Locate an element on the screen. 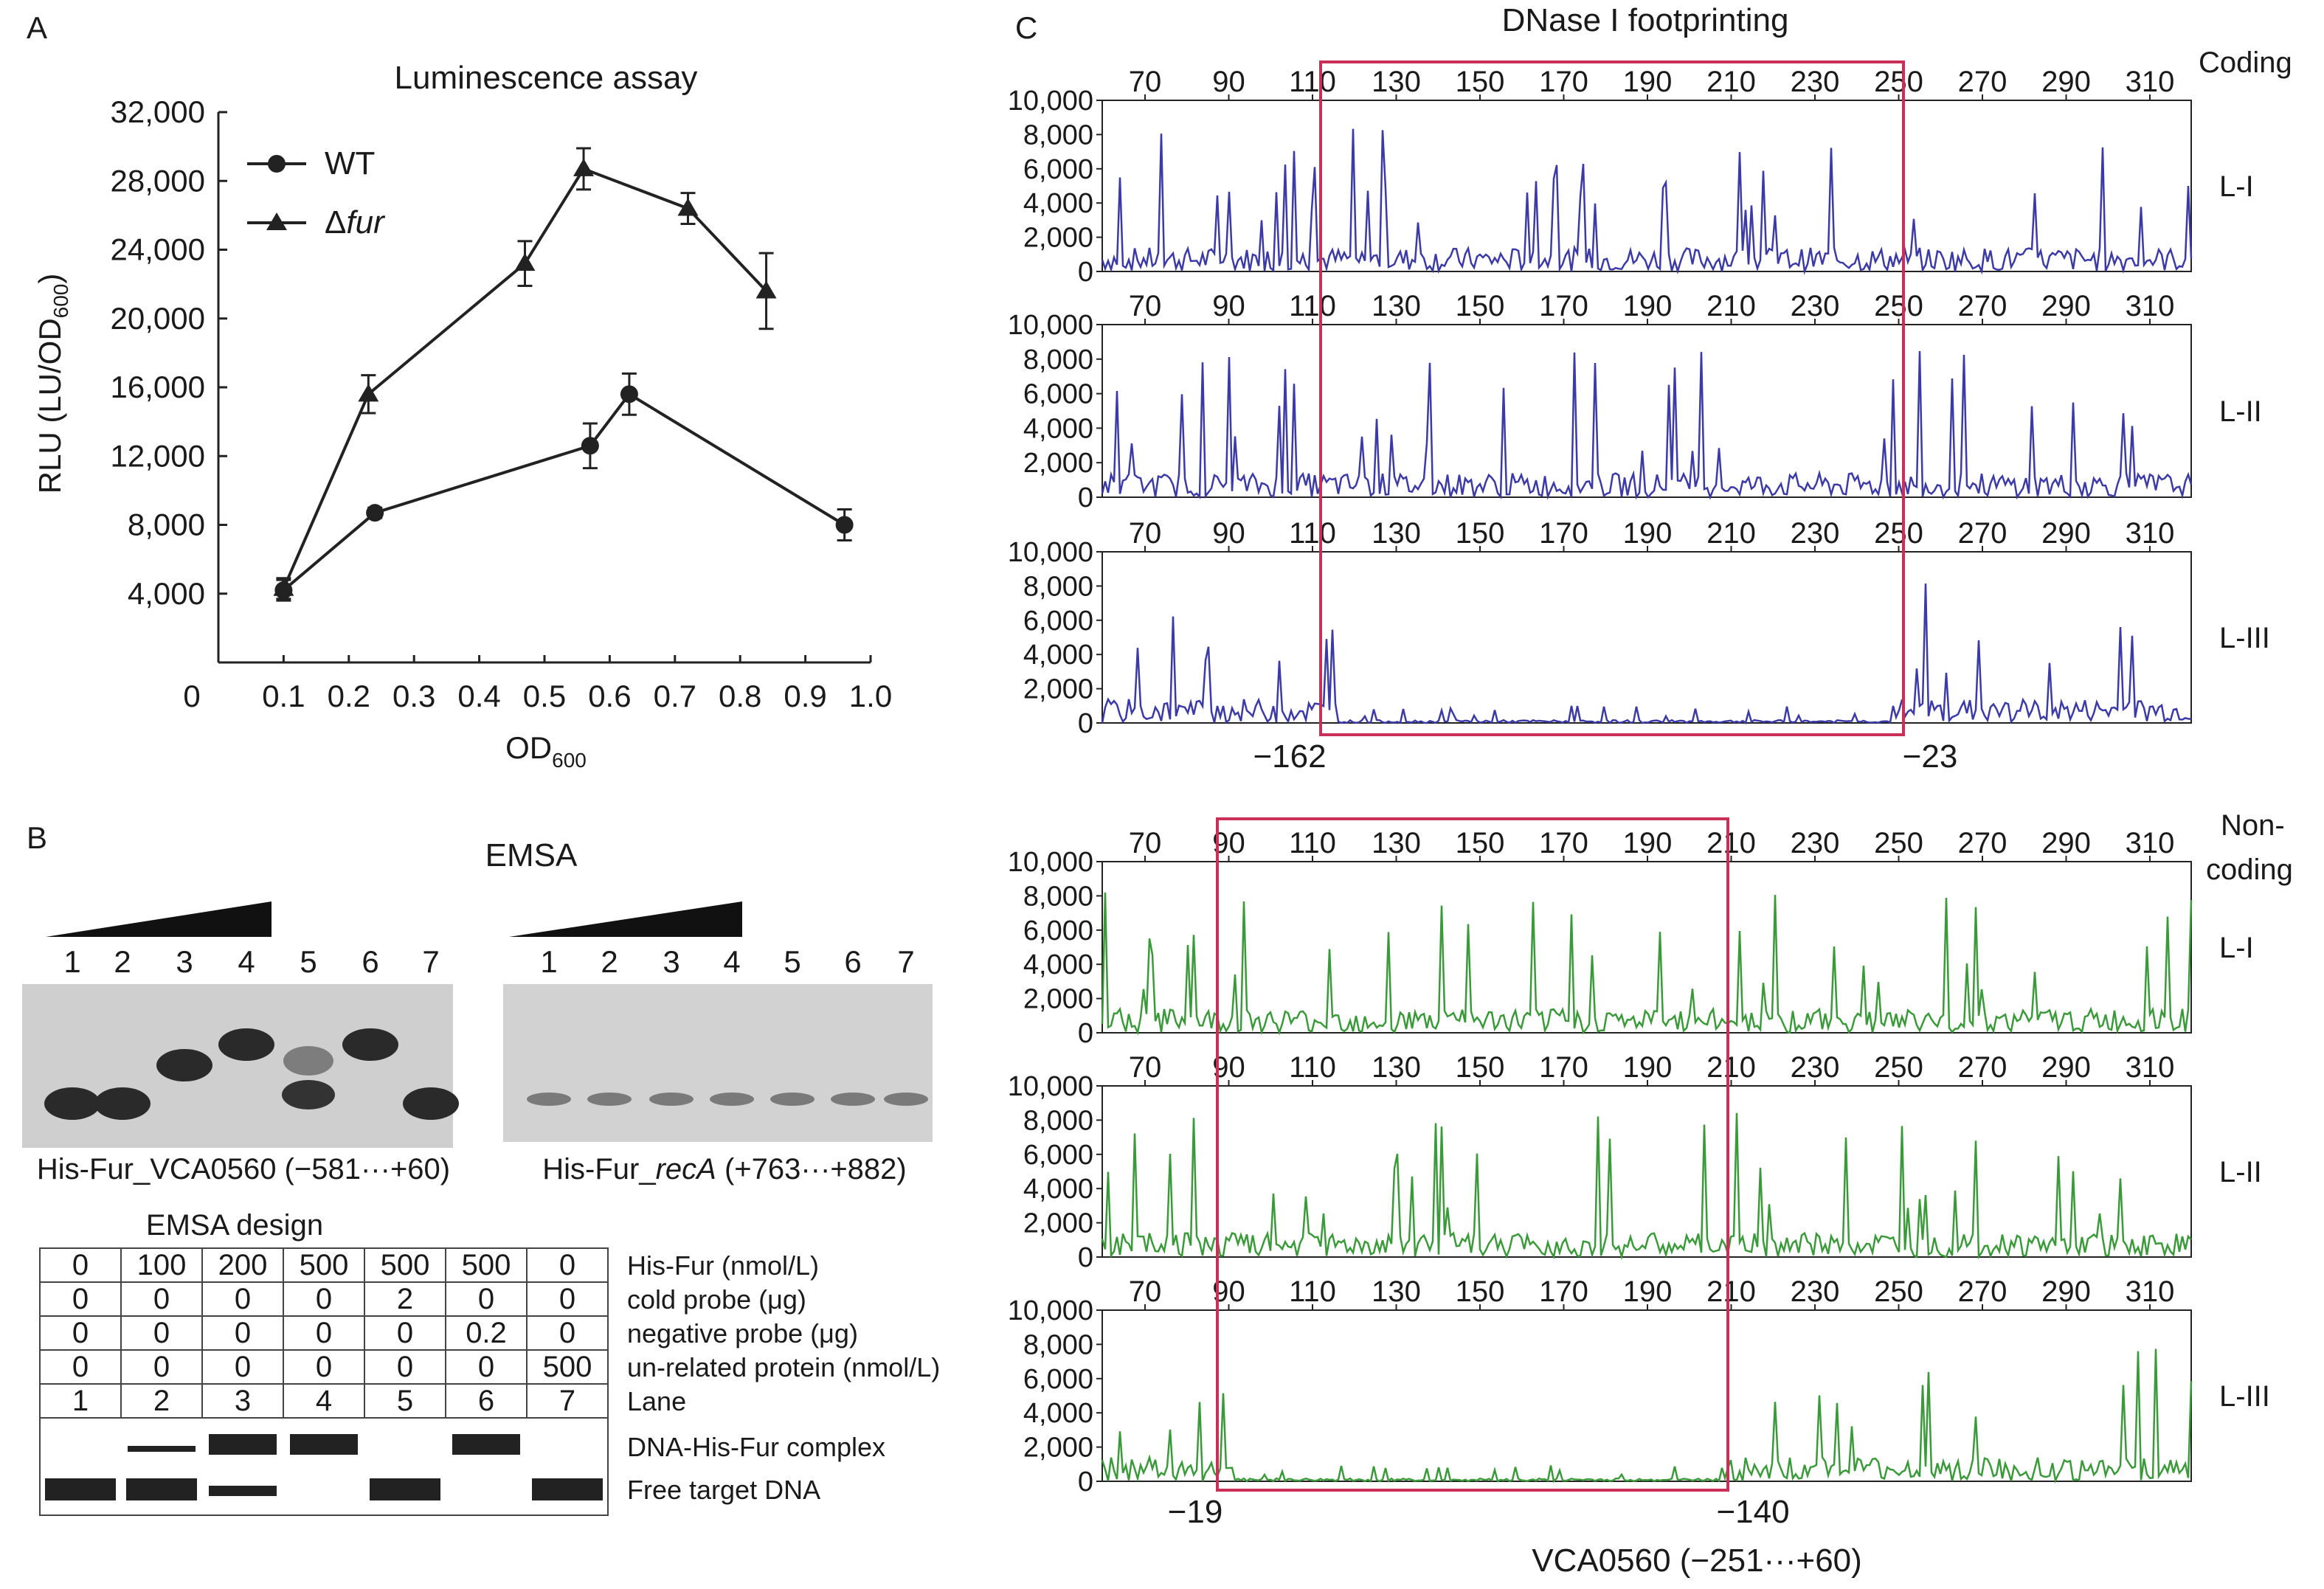 The image size is (2324, 1589). trace-x-tick-label: 110 is located at coordinates (1312, 534).